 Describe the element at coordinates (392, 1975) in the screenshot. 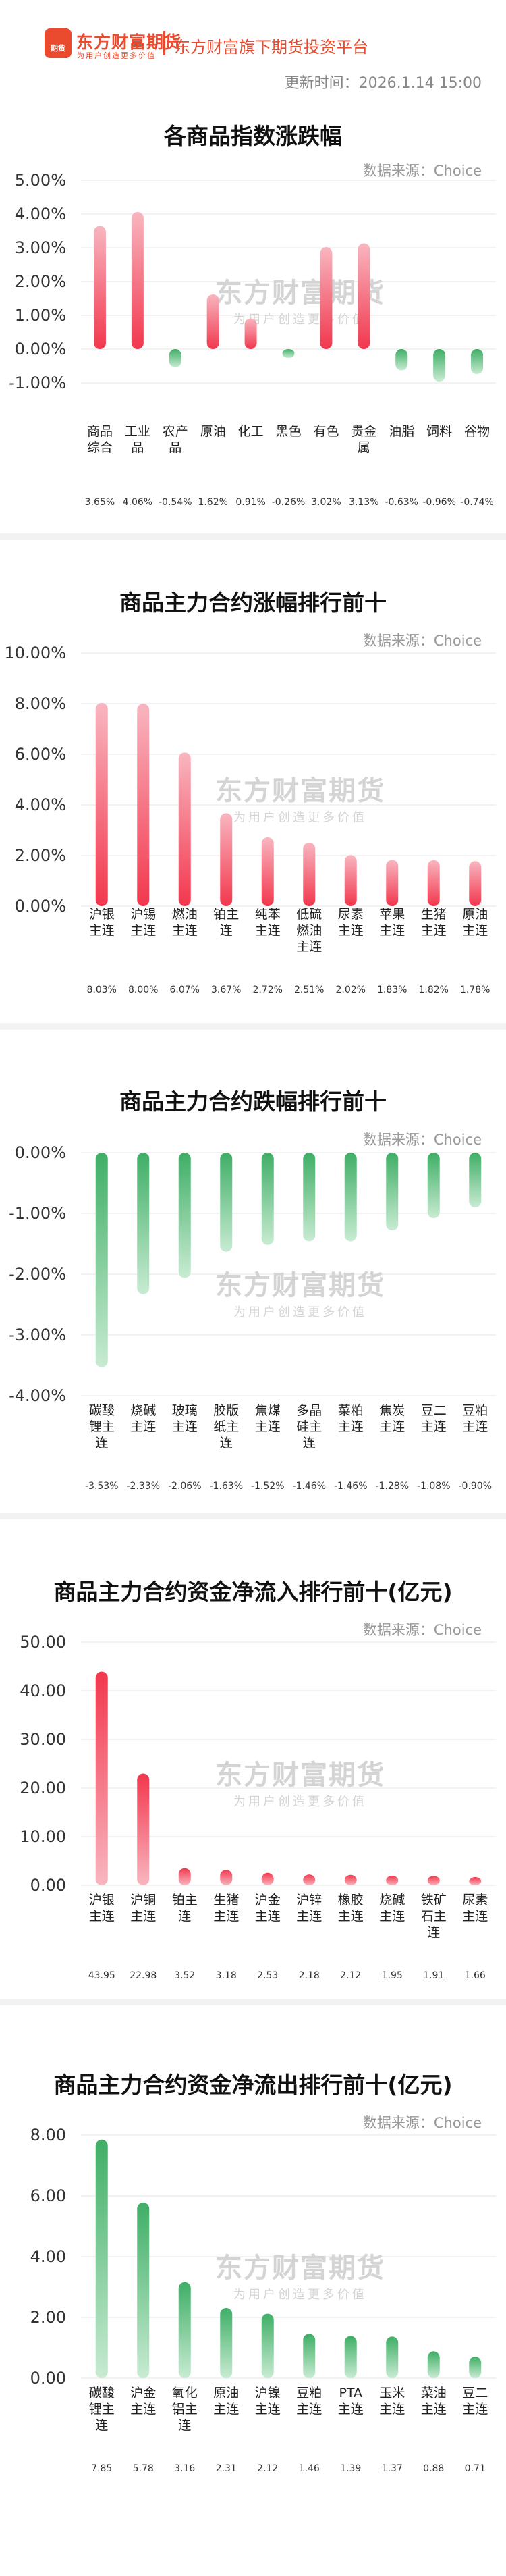

I see `data-label: 1.95` at that location.